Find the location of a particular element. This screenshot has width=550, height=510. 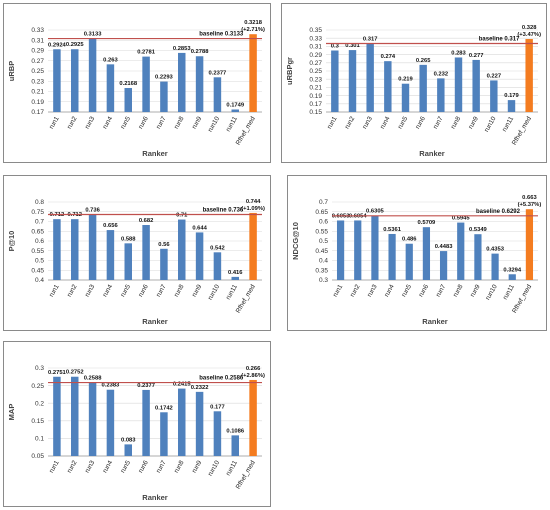

x-tick-label: run7 is located at coordinates (161, 466).